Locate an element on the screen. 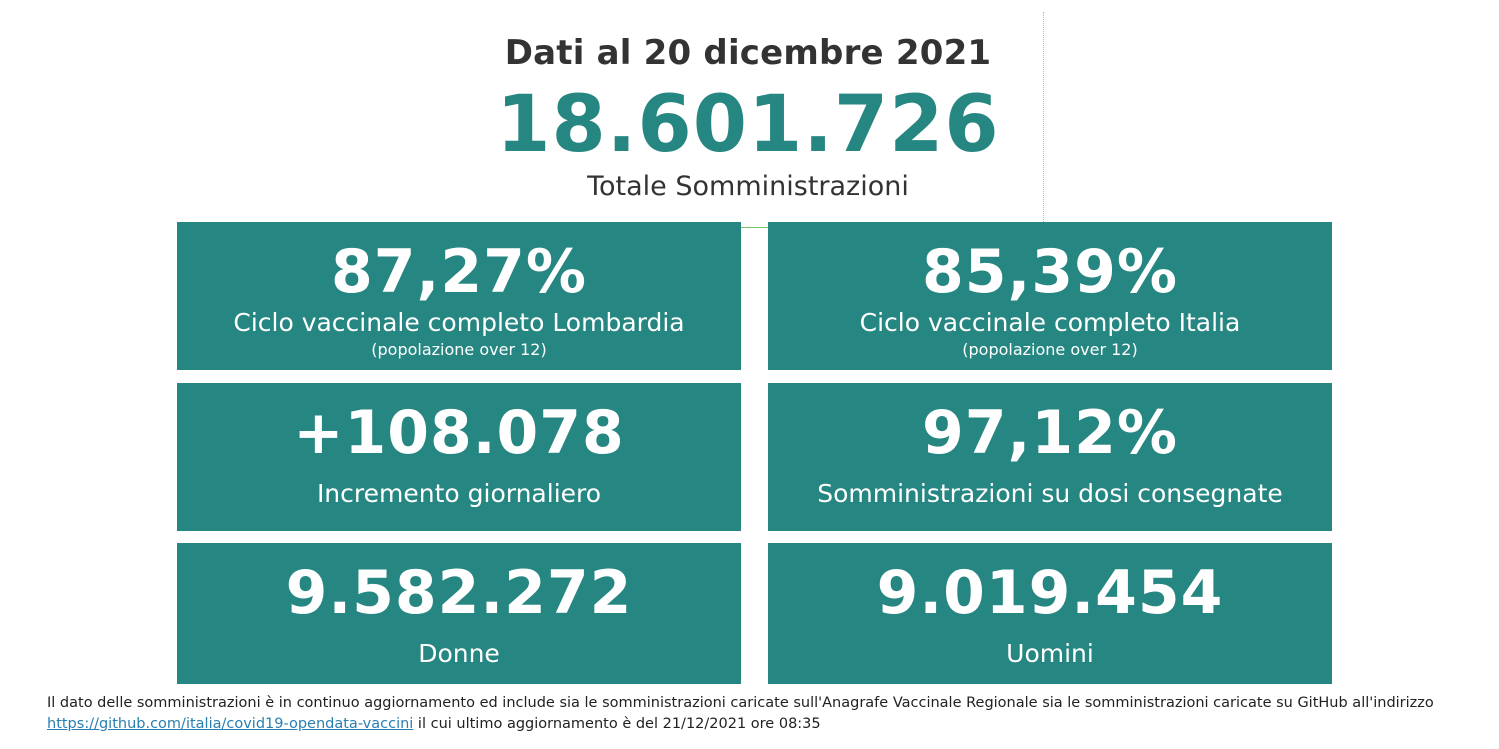 The width and height of the screenshot is (1499, 749). total-administrations-label: Totale Somministrazioni is located at coordinates (748, 186).